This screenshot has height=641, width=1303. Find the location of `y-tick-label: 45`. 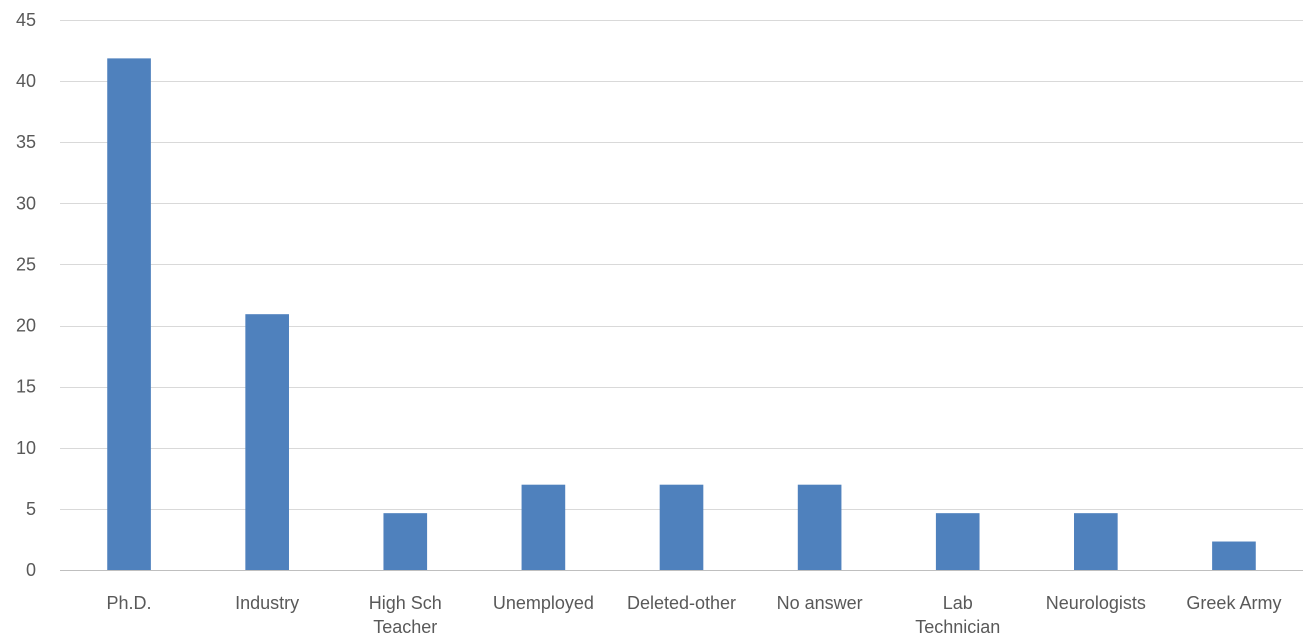

y-tick-label: 45 is located at coordinates (26, 20).